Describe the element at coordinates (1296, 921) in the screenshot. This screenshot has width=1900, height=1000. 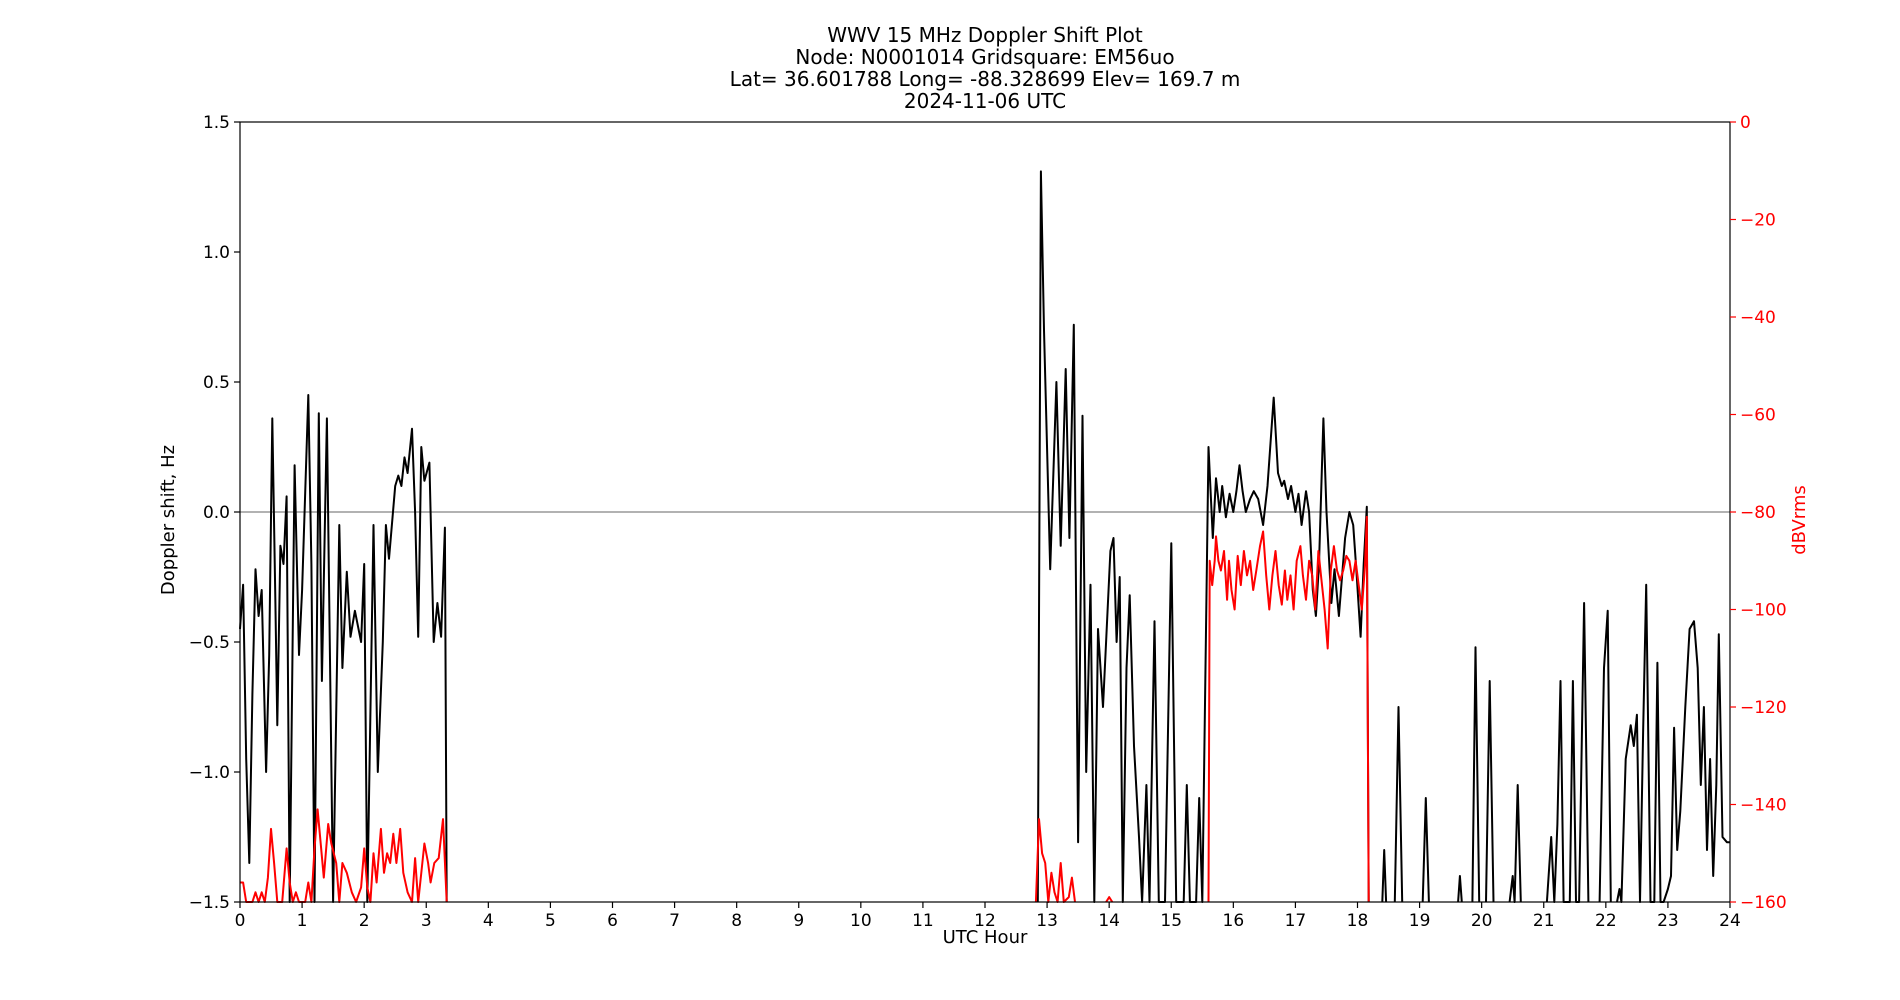
I see `x-tick-label: 17` at that location.